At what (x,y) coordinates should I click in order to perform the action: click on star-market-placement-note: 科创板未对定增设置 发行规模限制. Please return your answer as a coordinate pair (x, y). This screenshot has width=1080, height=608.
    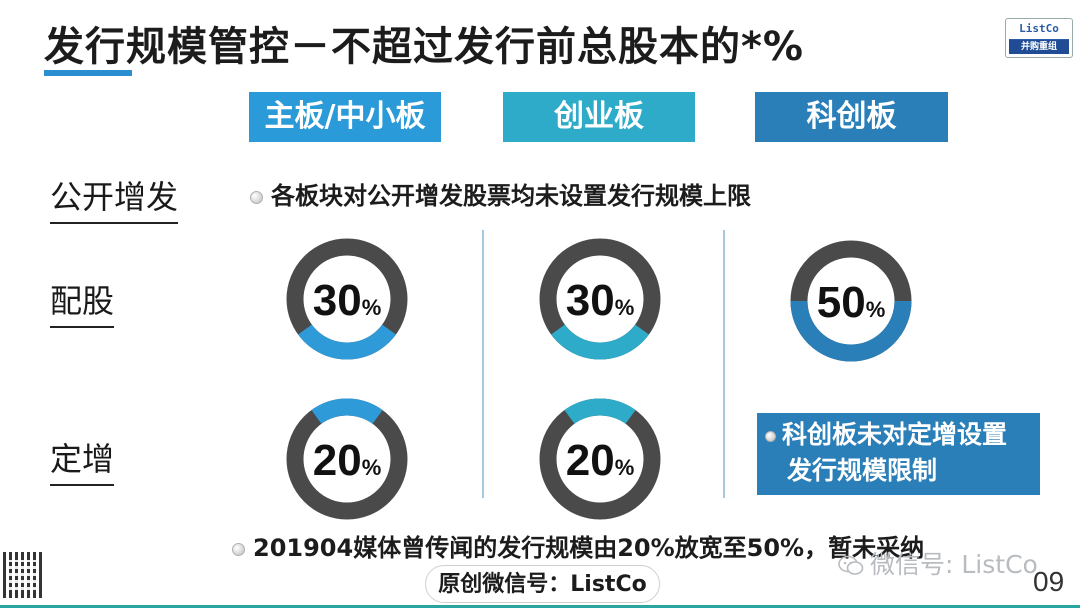
    Looking at the image, I should click on (898, 454).